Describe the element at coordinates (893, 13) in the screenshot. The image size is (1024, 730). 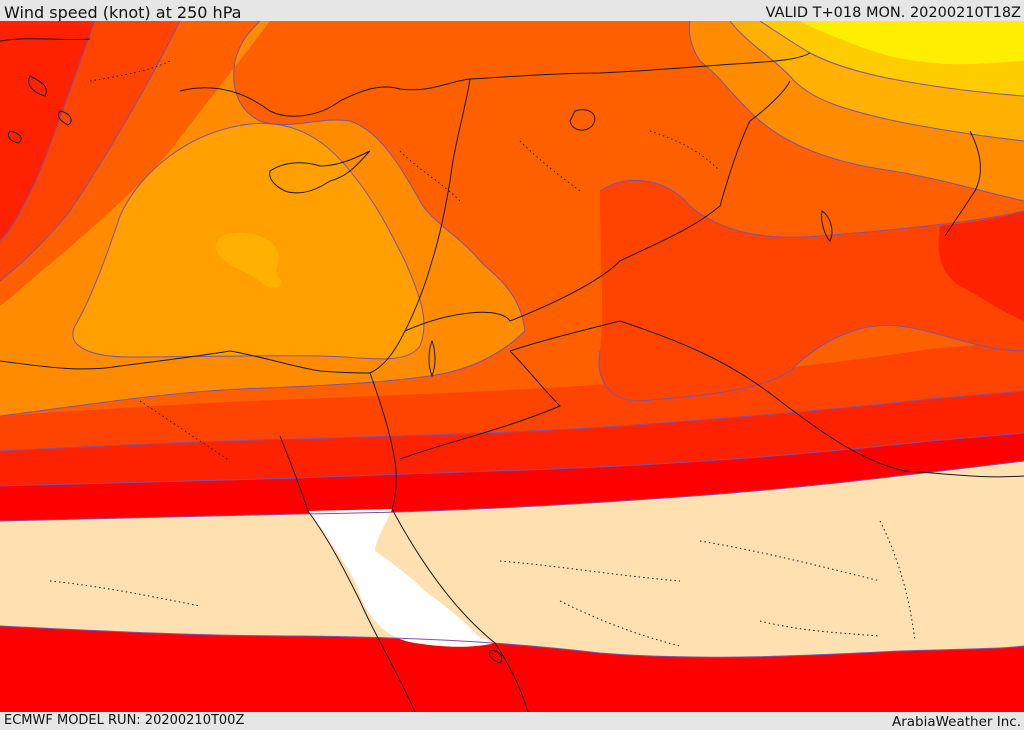
I see `valid-time: VALID T+018 MON. 20200210T18Z` at that location.